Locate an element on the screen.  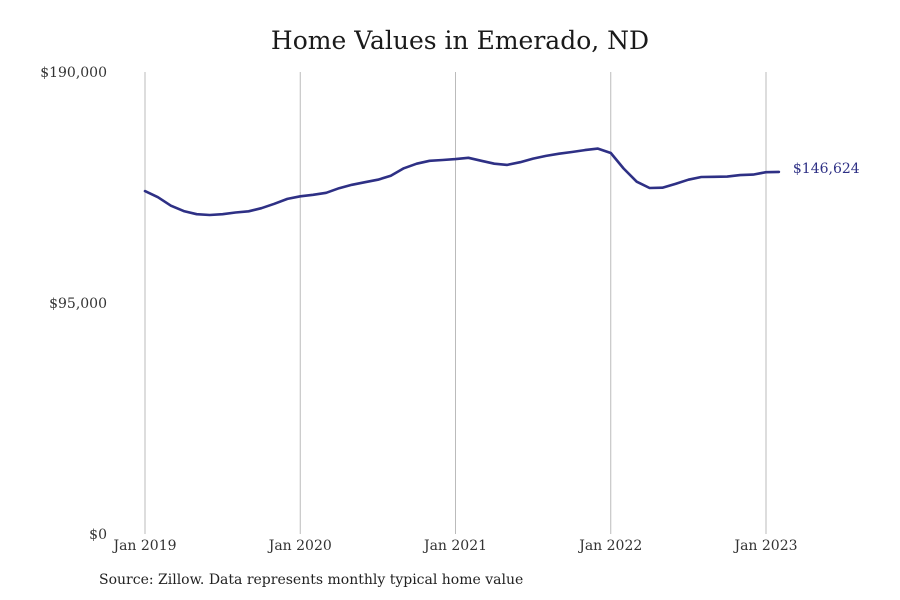
chart-title: Home Values in Emerado, ND is located at coordinates (460, 40).